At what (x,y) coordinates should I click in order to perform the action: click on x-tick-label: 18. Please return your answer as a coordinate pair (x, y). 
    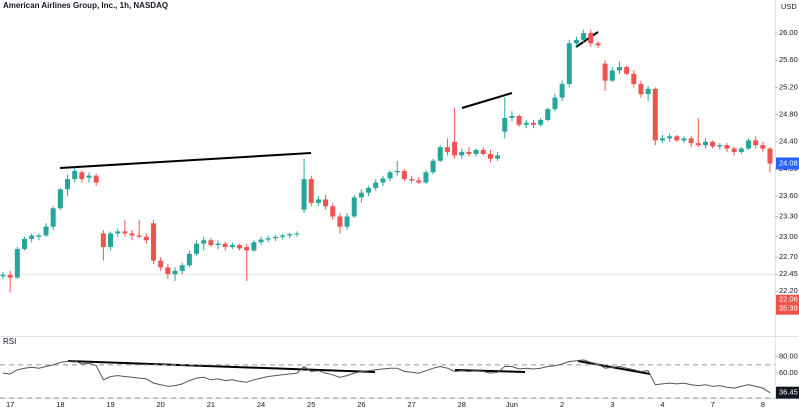
    Looking at the image, I should click on (60, 404).